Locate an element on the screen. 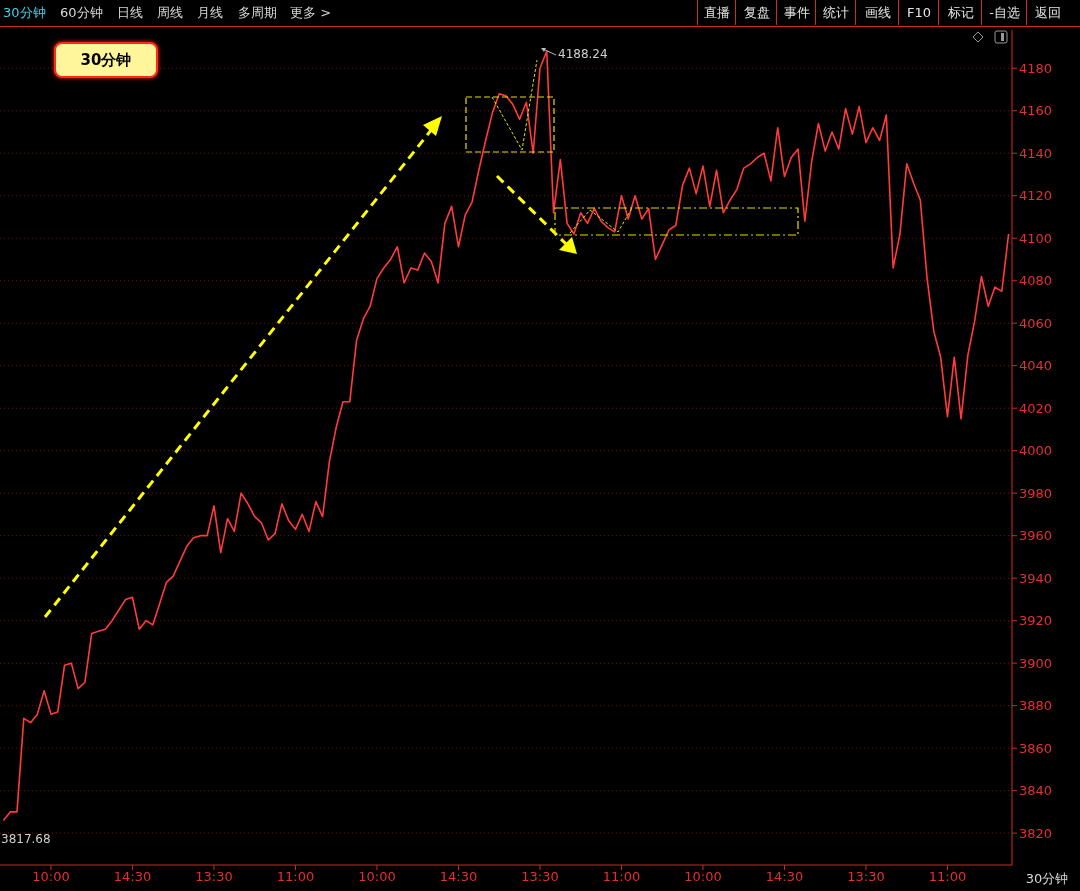  text: 返回 is located at coordinates (1047, 12).